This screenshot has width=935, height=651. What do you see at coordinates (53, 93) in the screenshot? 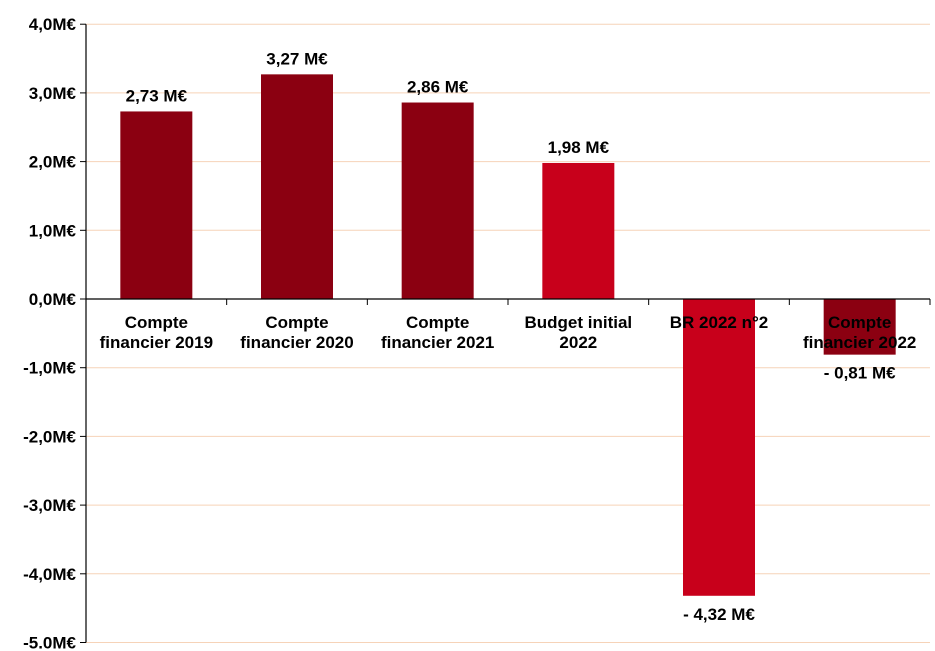
I see `y-tick-label: 3,0M€` at bounding box center [53, 93].